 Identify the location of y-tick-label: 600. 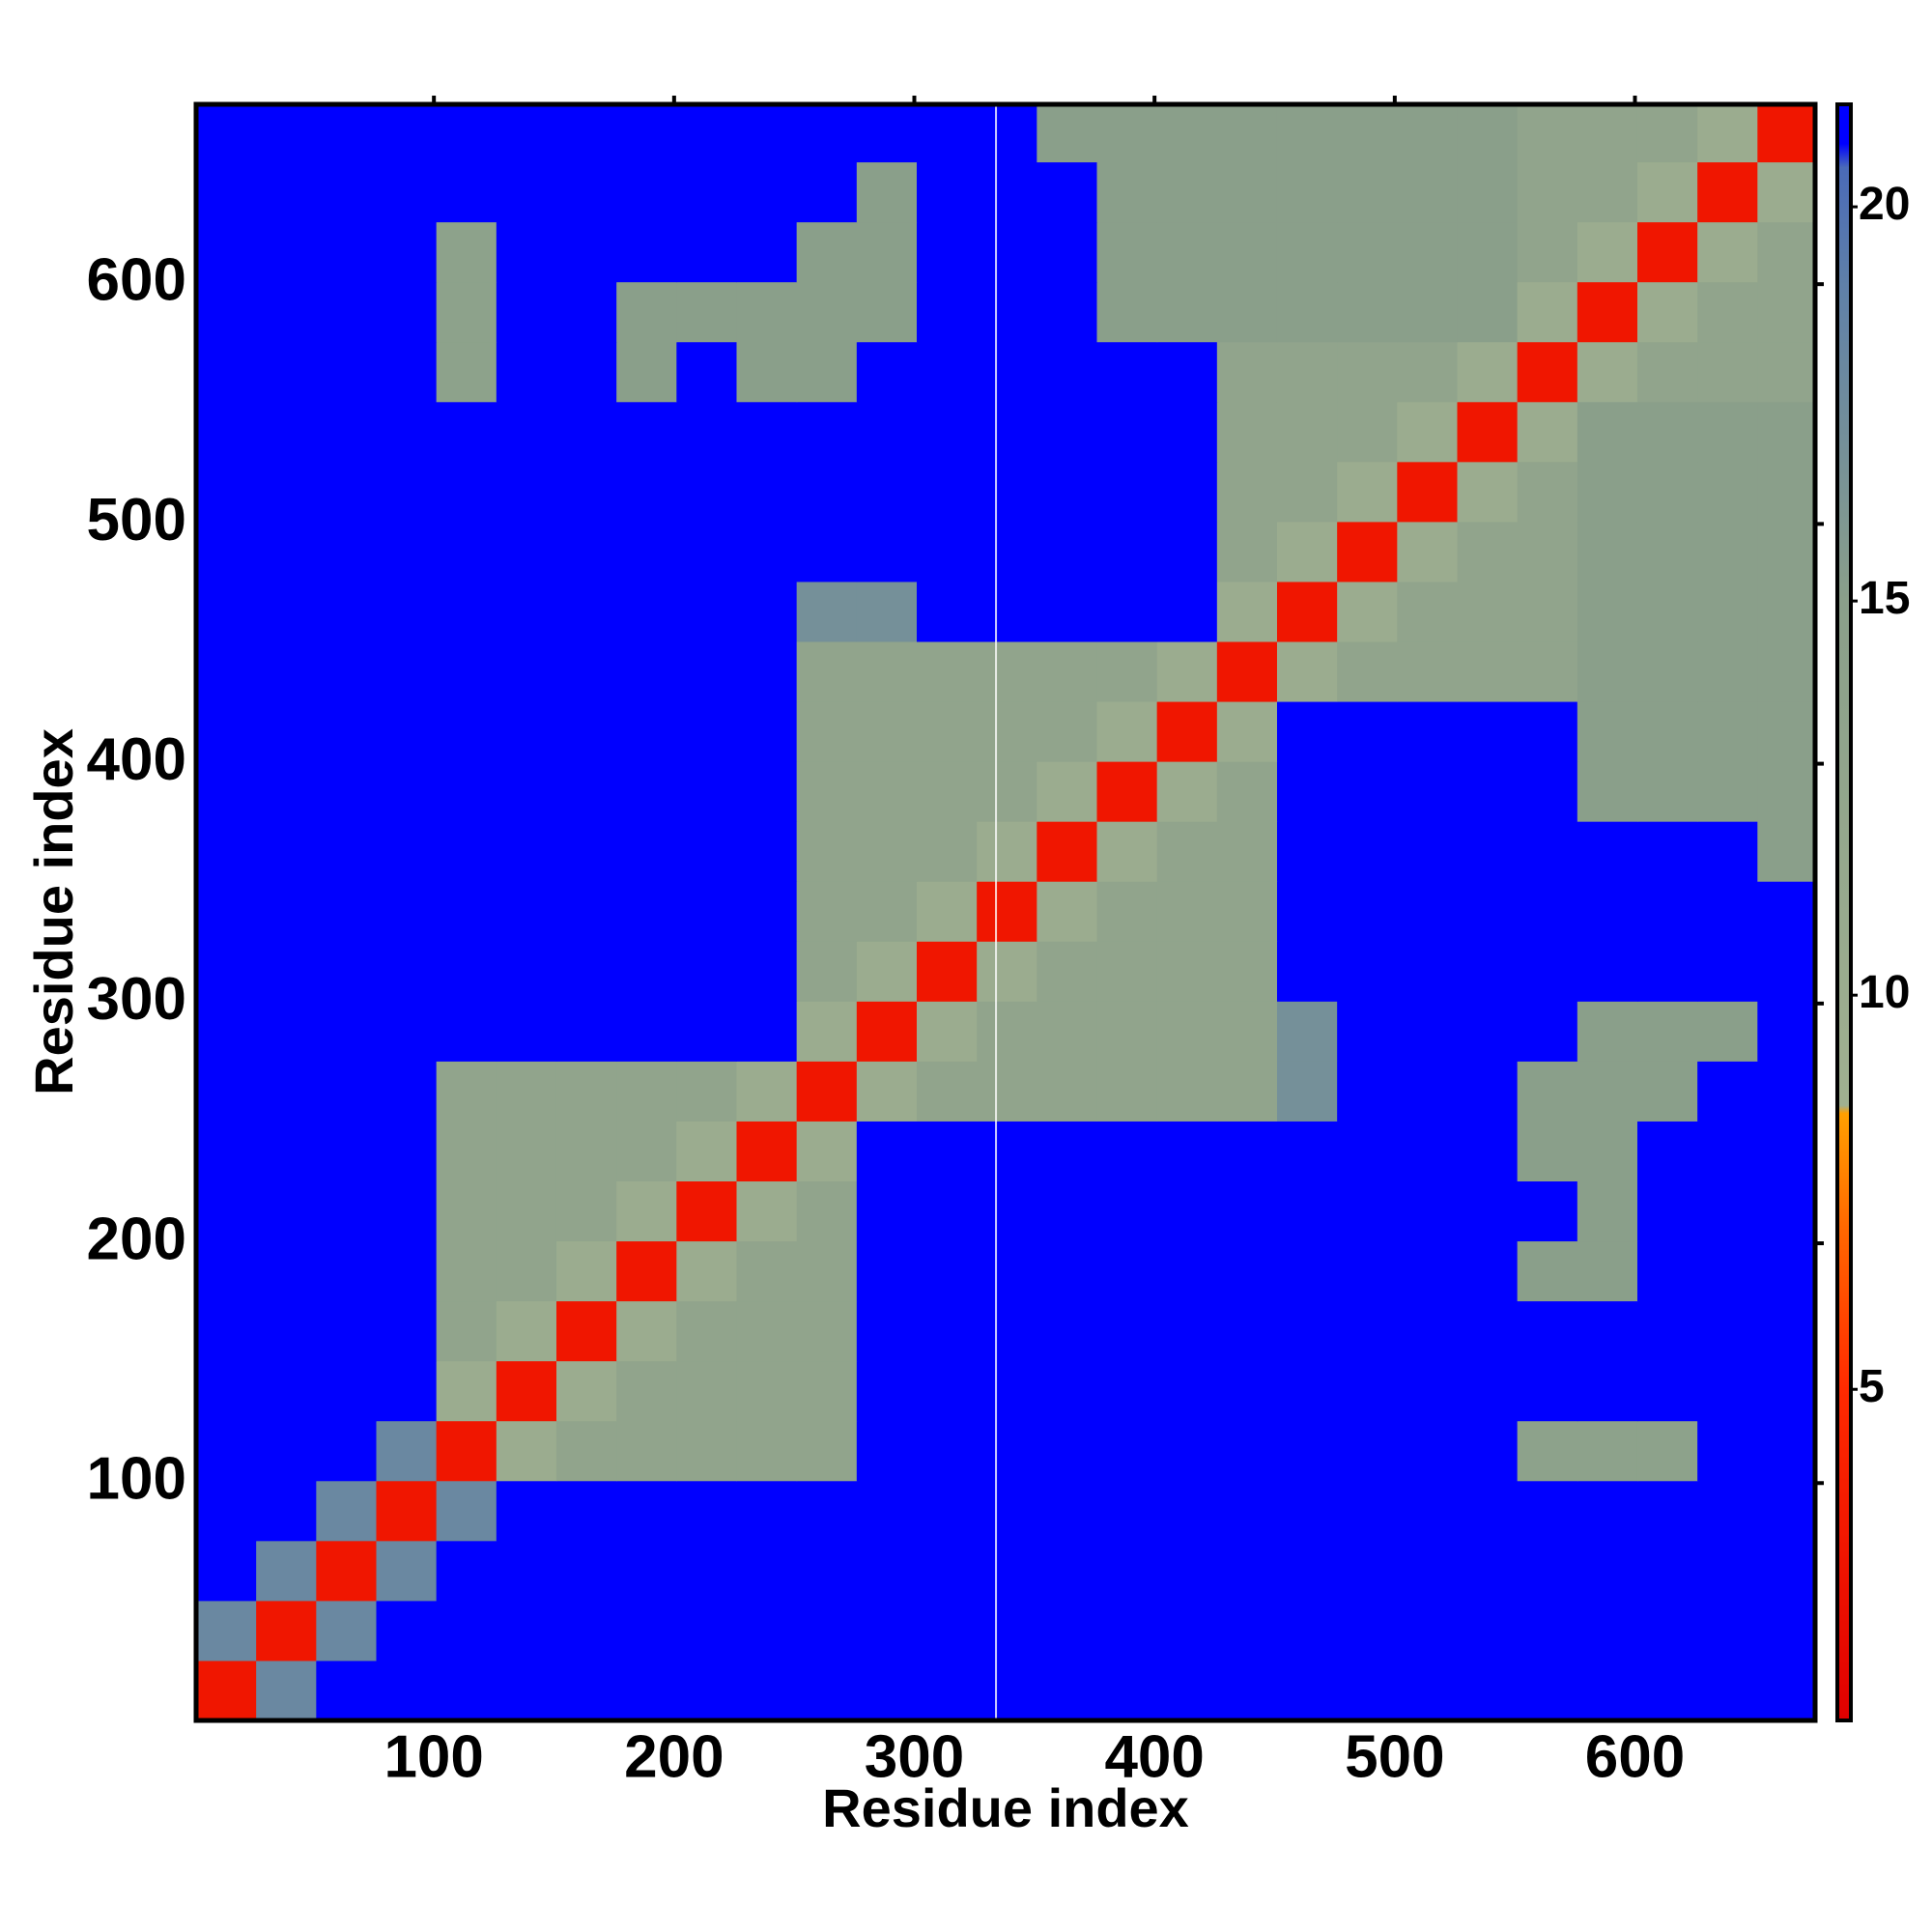
(136, 280).